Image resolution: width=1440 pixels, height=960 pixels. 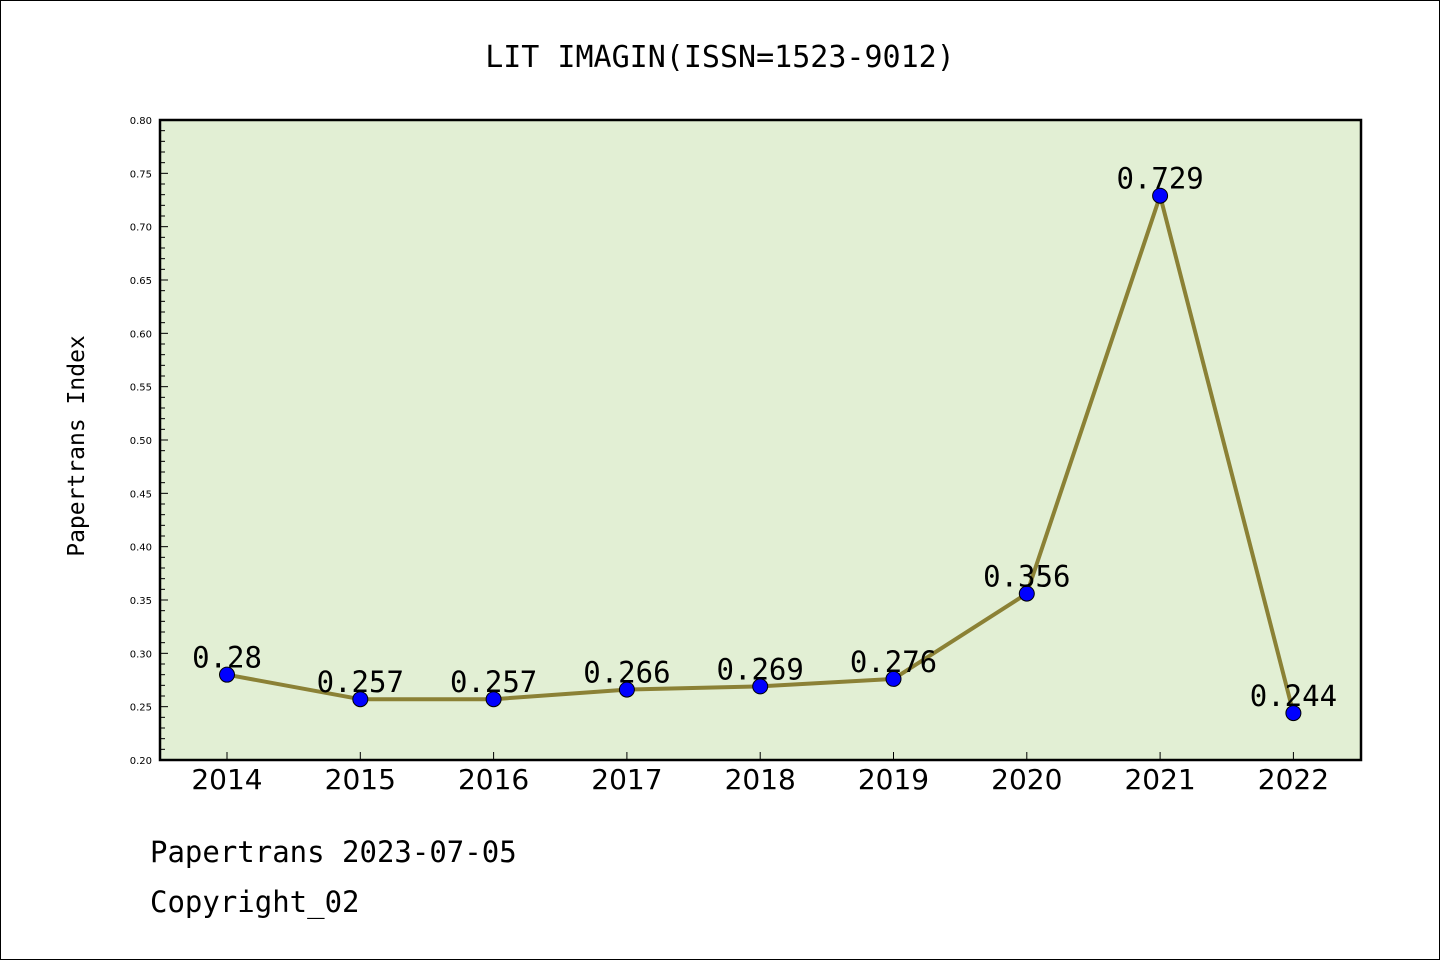 I want to click on x-tick-label: 2018, so click(x=760, y=779).